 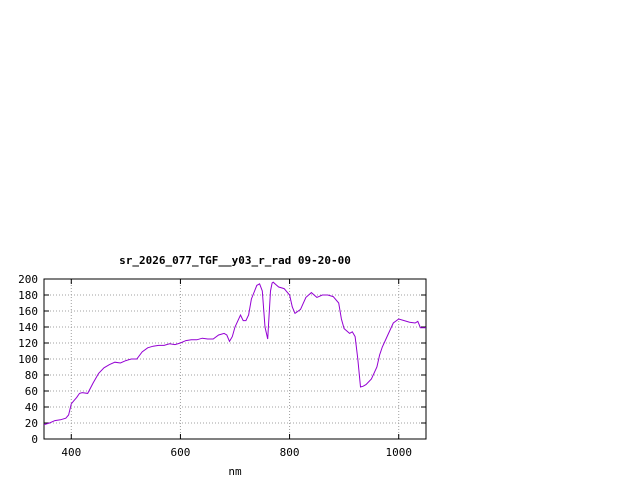 I want to click on y-tick-label: 180, so click(x=28, y=295).